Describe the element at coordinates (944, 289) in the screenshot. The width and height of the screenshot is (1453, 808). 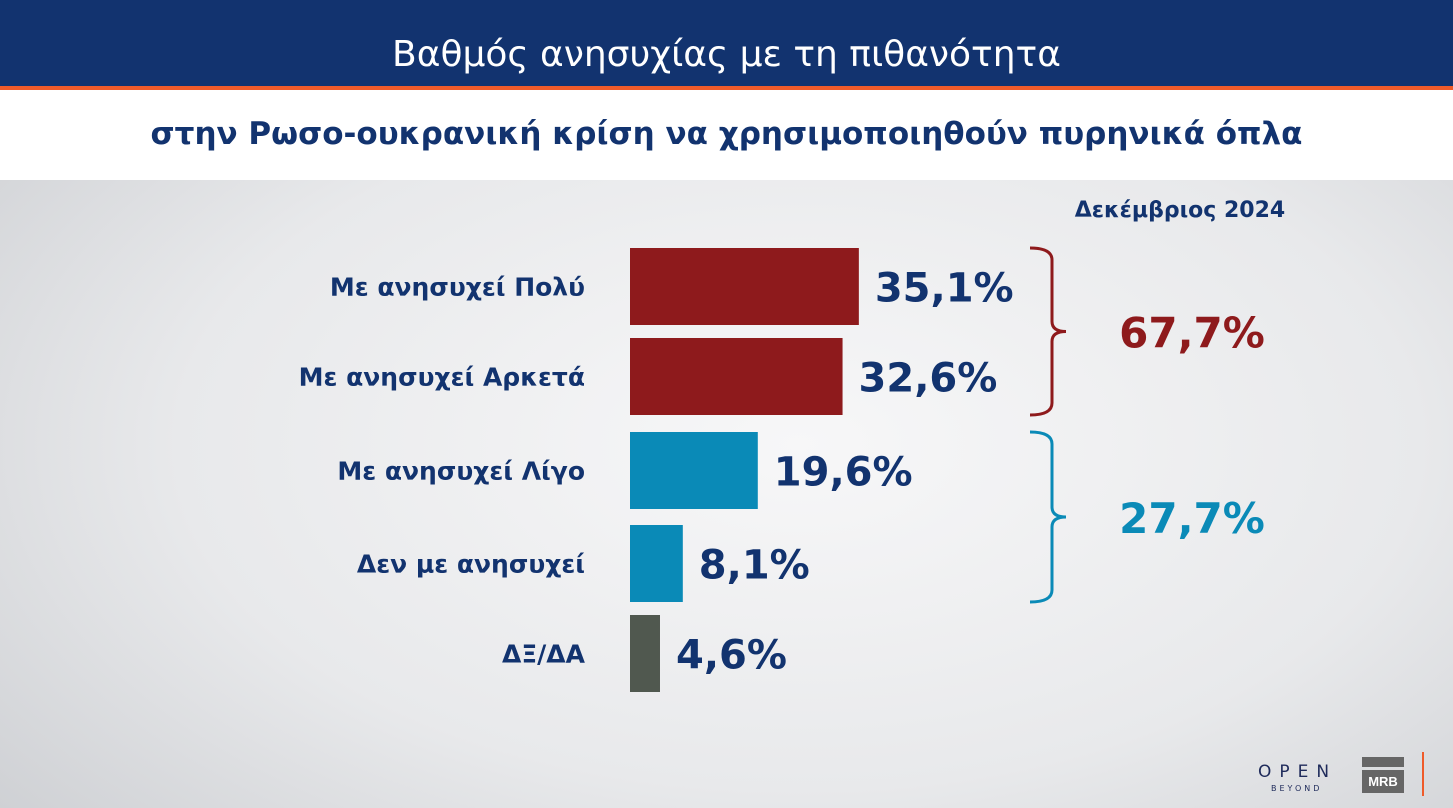
I see `data-label: 35,1%` at that location.